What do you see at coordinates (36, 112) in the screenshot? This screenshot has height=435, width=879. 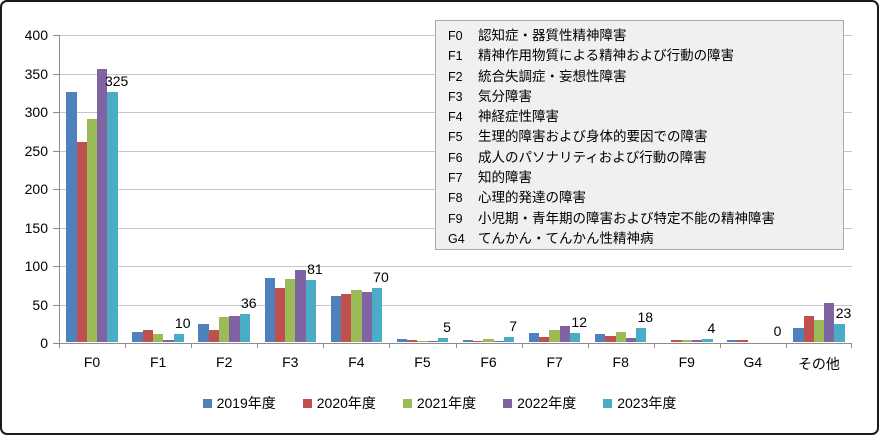 I see `y-tick-label: 300` at bounding box center [36, 112].